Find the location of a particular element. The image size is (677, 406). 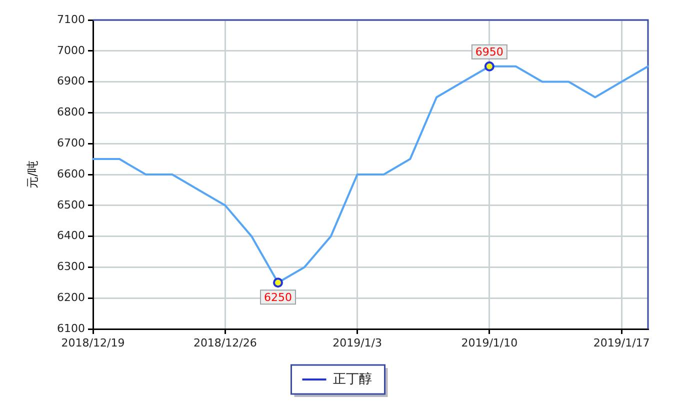

y-tick-label: 6800 is located at coordinates (71, 112).